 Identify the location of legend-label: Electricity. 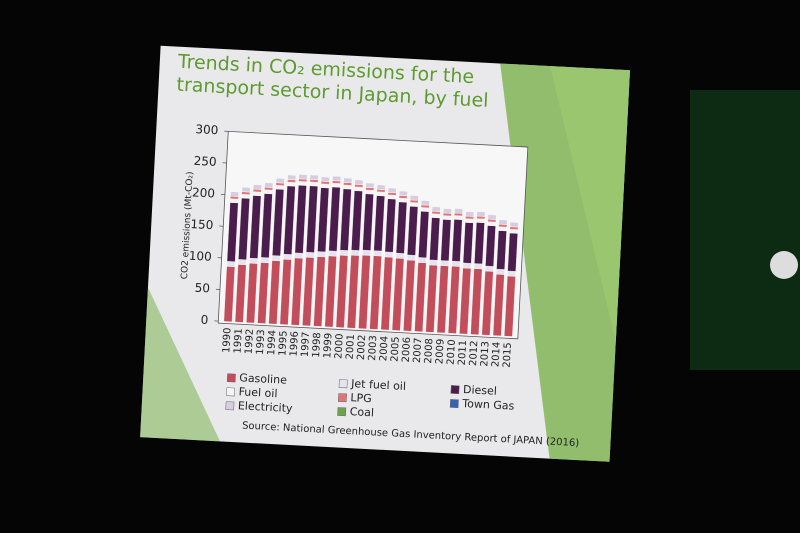
(266, 407).